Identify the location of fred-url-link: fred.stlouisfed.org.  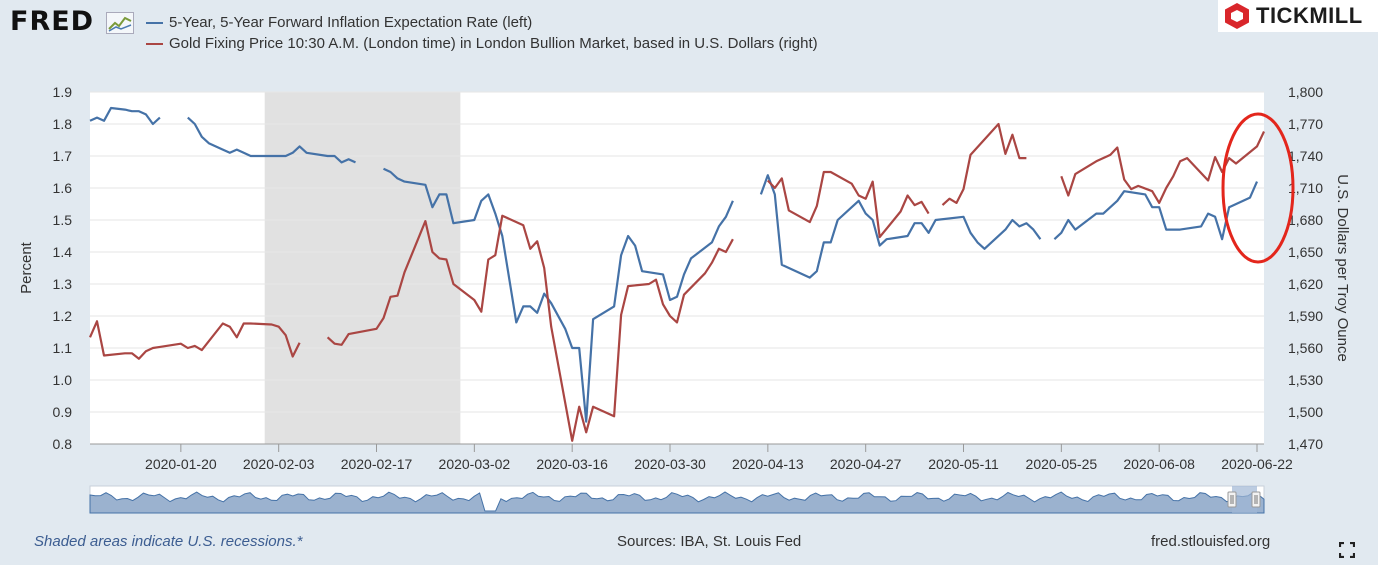
(1211, 541).